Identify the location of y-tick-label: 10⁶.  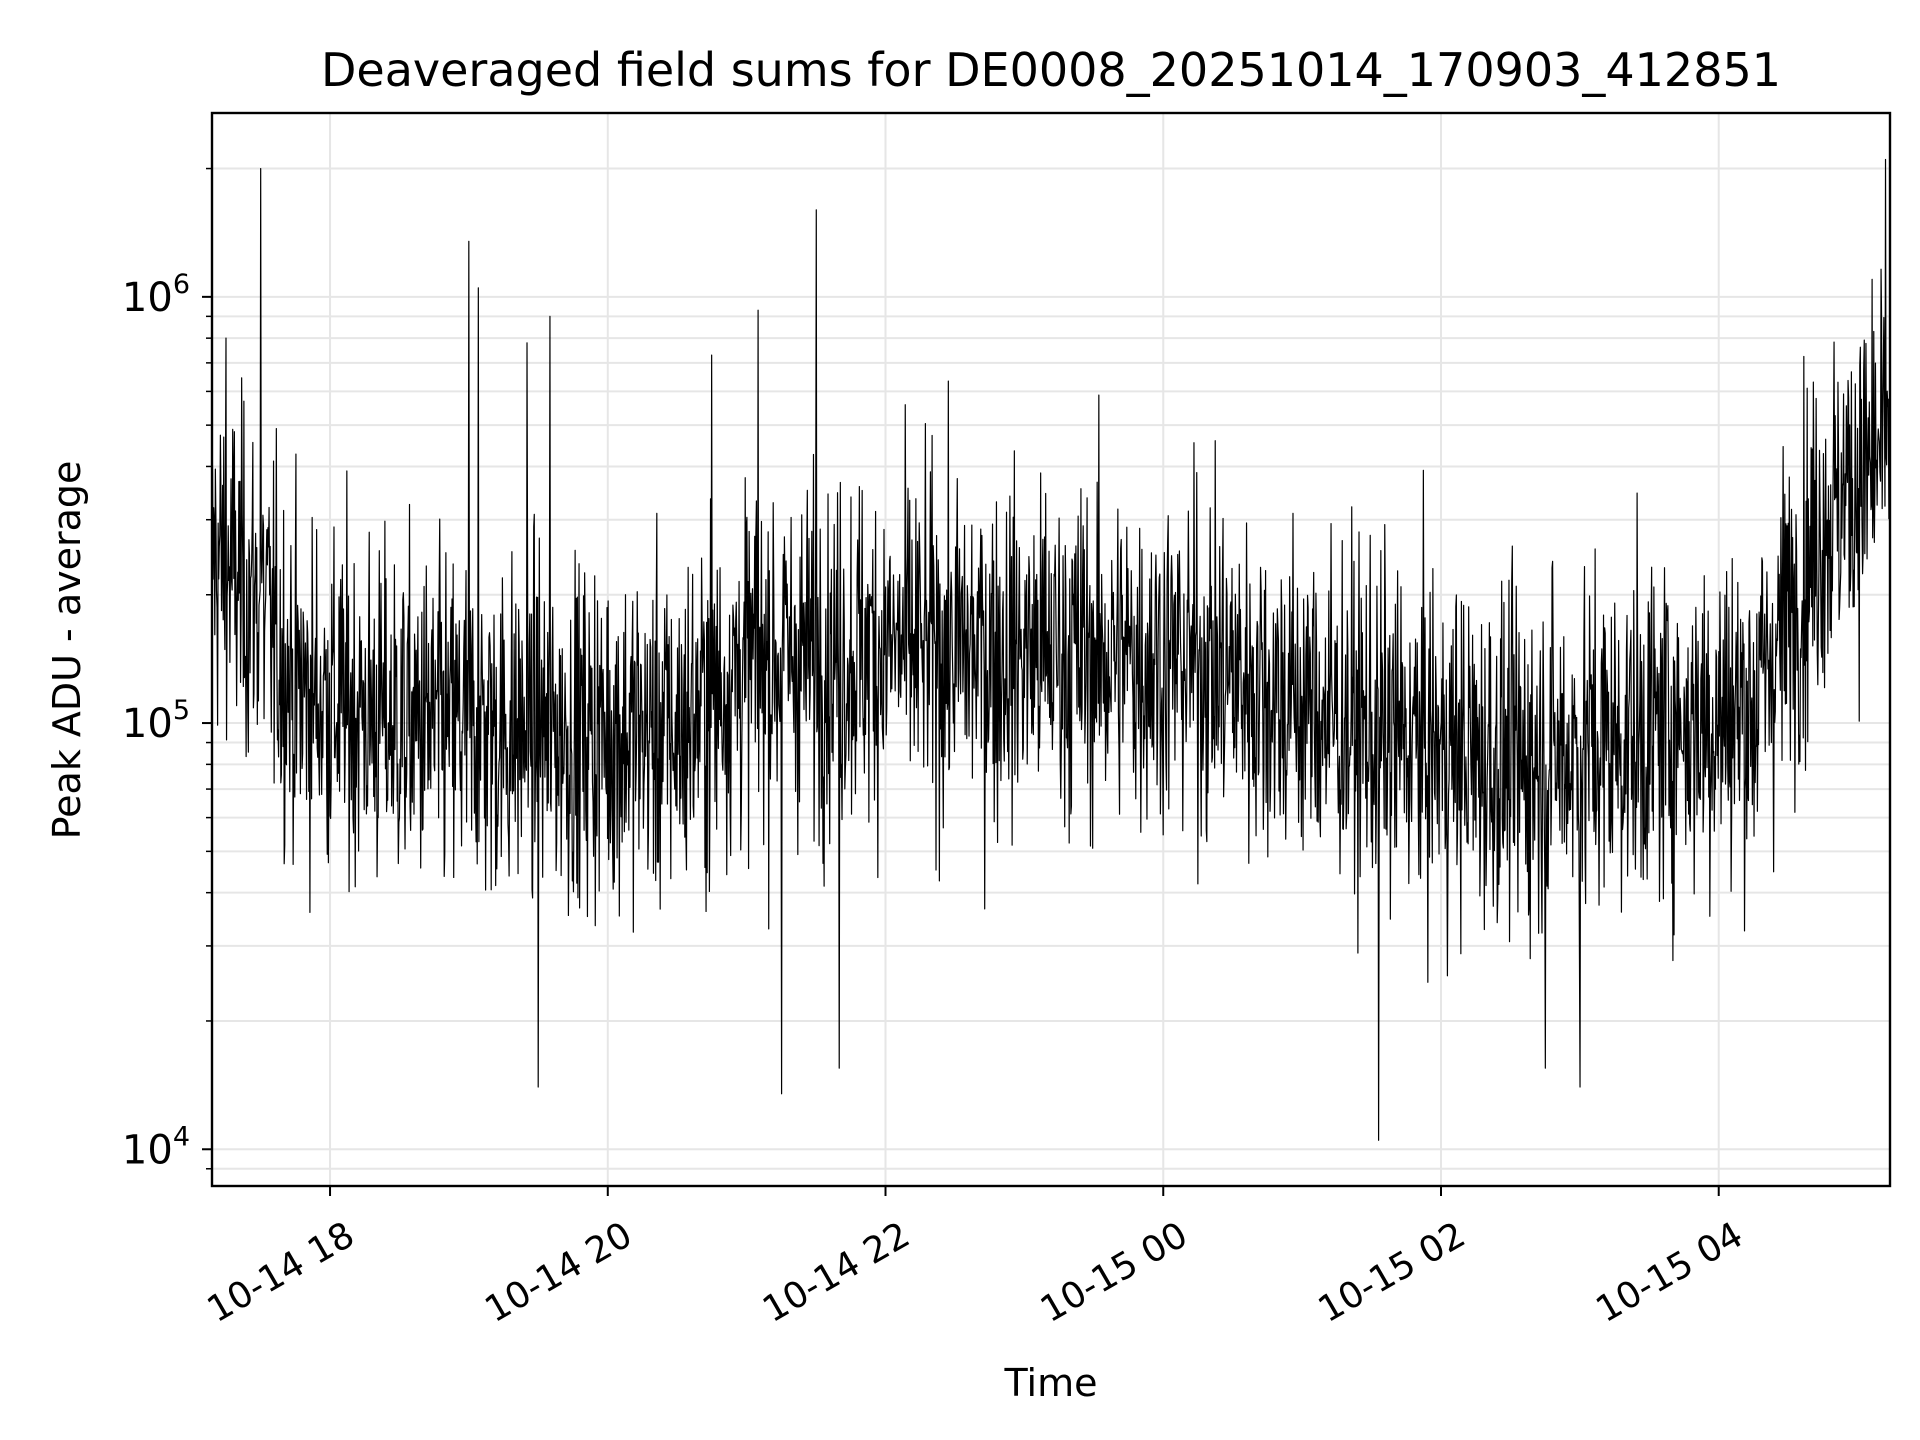
(156, 295).